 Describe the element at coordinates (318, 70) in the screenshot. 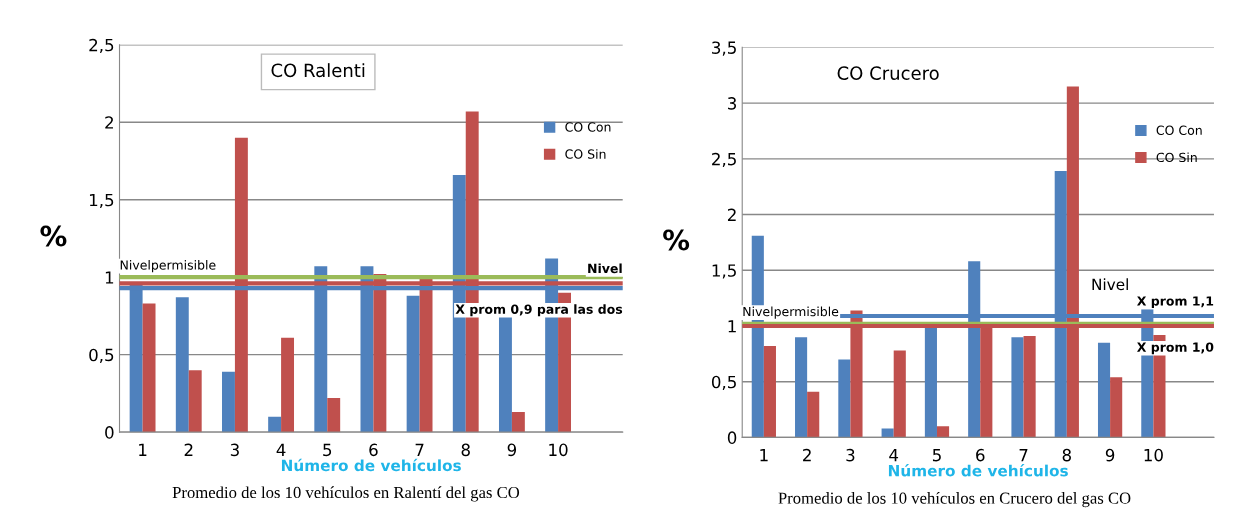

I see `text: CO Ralenti` at that location.